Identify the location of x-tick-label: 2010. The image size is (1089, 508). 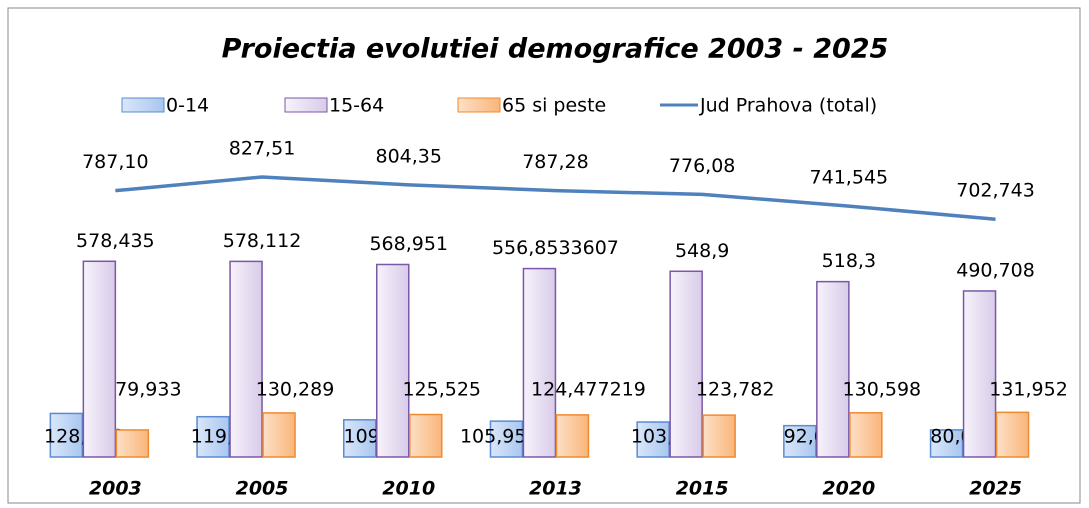
(408, 489).